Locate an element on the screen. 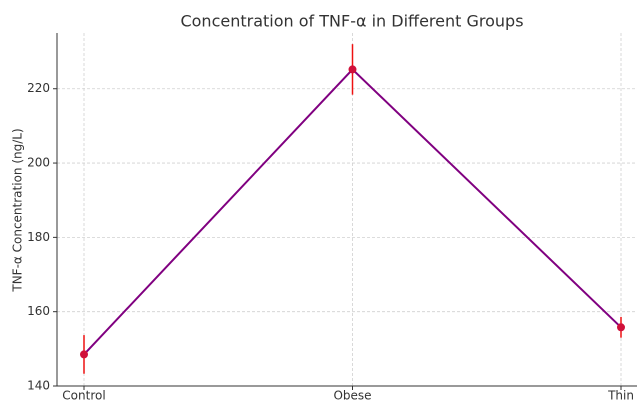 Image resolution: width=637 pixels, height=401 pixels. y-axis-label: TNF-α Concentration (ng/L) is located at coordinates (18, 210).